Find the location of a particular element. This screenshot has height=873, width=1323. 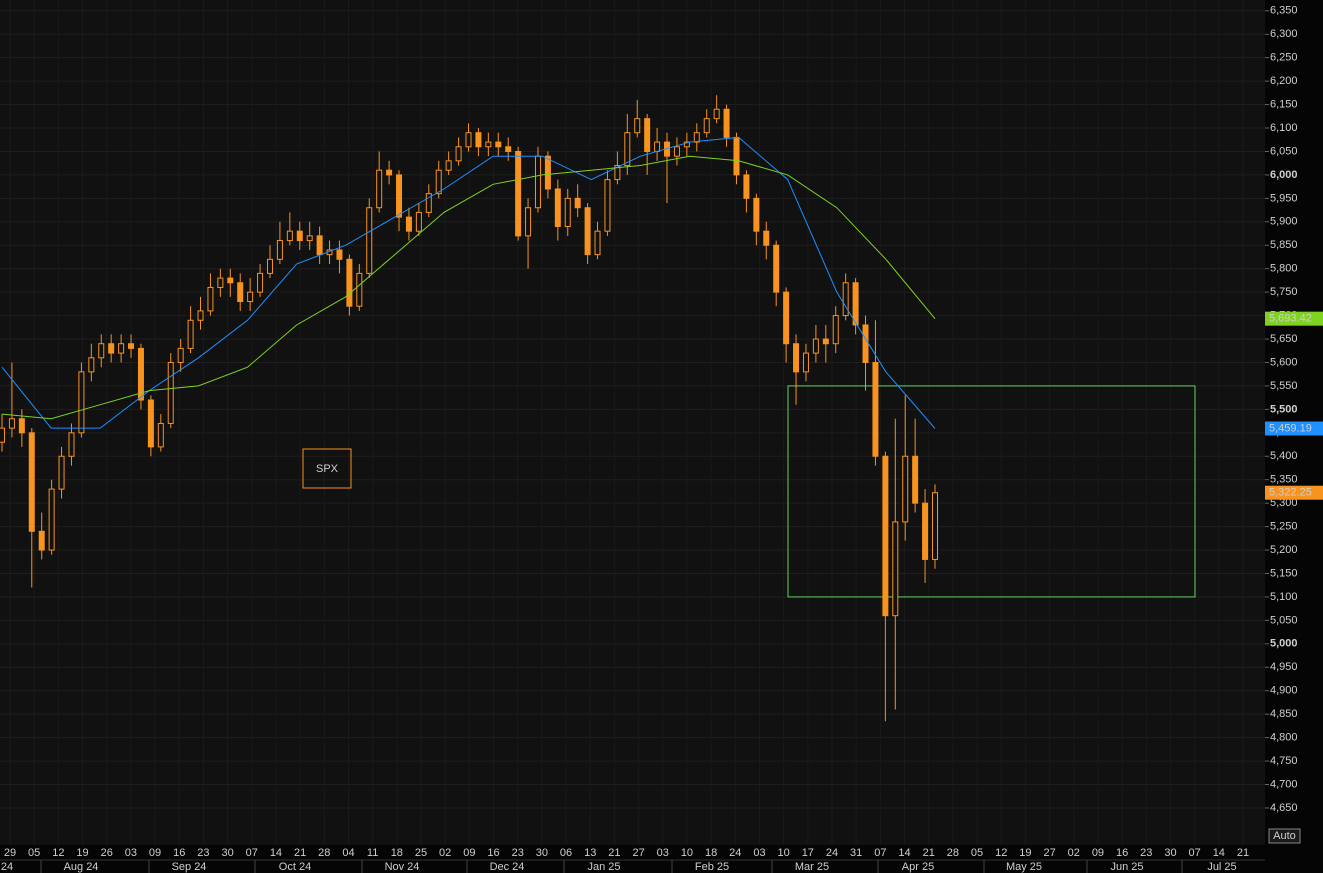

month-label: Aug 24 is located at coordinates (81, 867).